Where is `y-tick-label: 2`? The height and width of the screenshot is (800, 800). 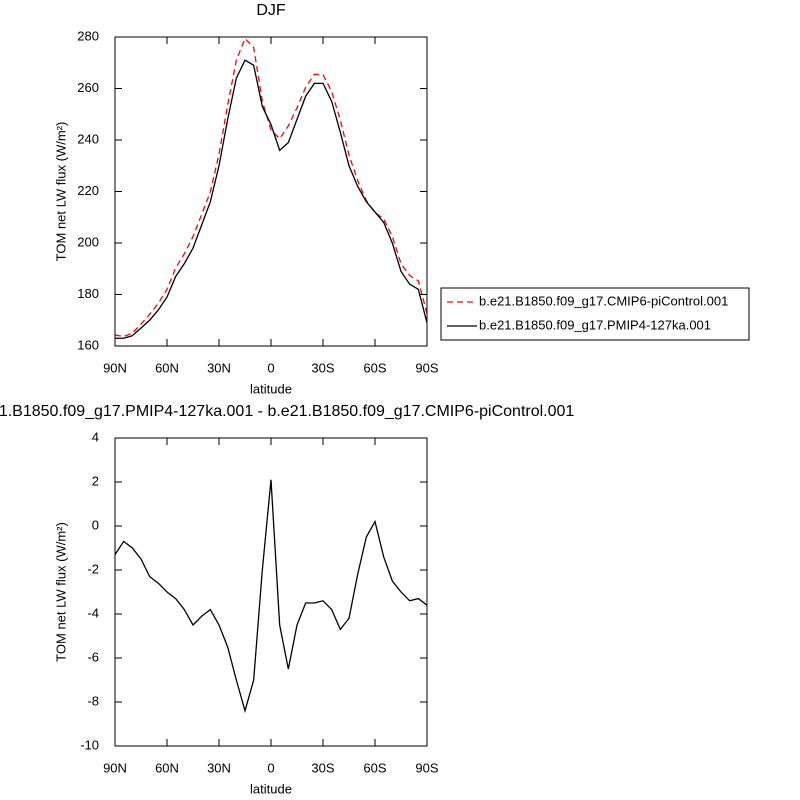 y-tick-label: 2 is located at coordinates (95, 480).